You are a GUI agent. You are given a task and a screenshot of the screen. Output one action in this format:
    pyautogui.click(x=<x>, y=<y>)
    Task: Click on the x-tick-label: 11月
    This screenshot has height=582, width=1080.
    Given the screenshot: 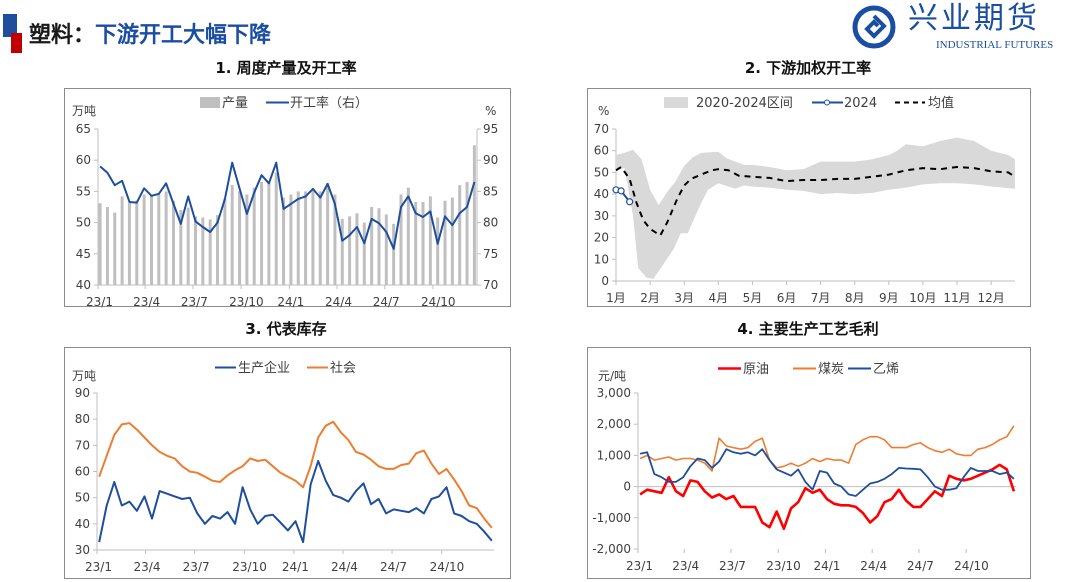 What is the action you would take?
    pyautogui.click(x=956, y=298)
    